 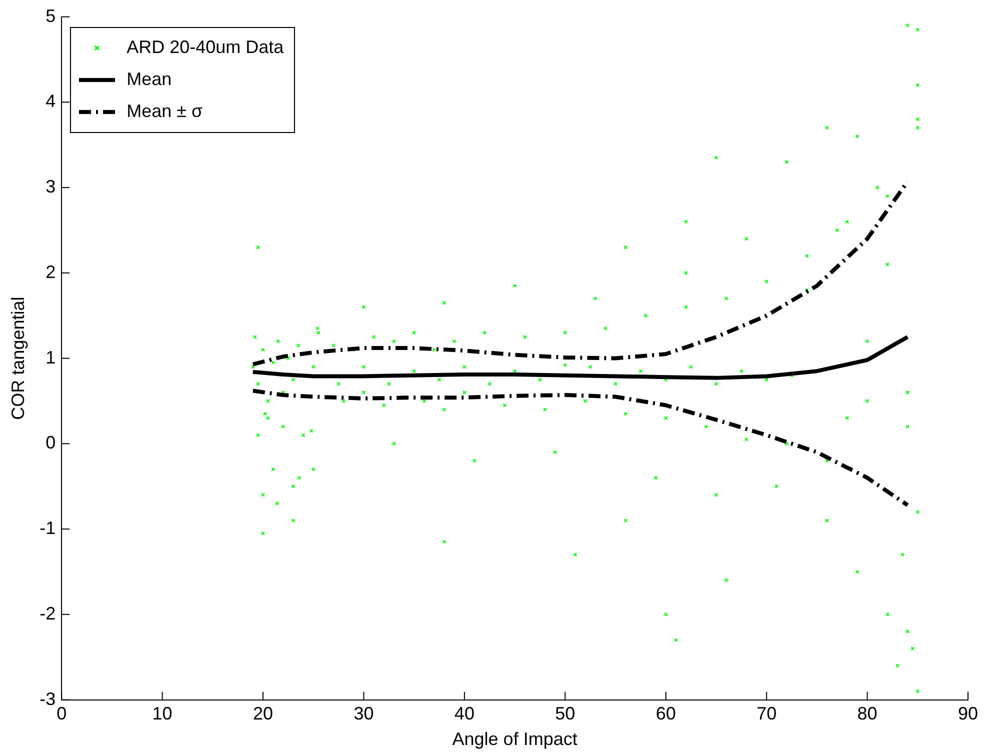 I want to click on legend-label: Mean, so click(x=149, y=79).